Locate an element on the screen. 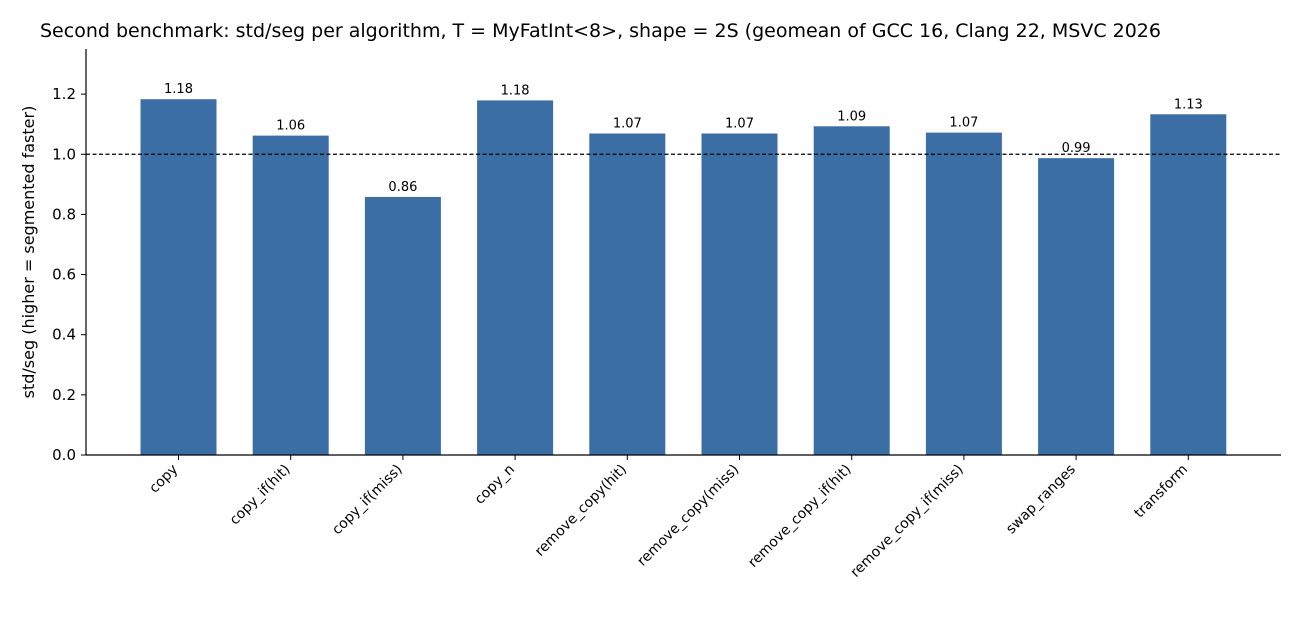 This screenshot has width=1300, height=624. x-tick-label: copy is located at coordinates (163, 479).